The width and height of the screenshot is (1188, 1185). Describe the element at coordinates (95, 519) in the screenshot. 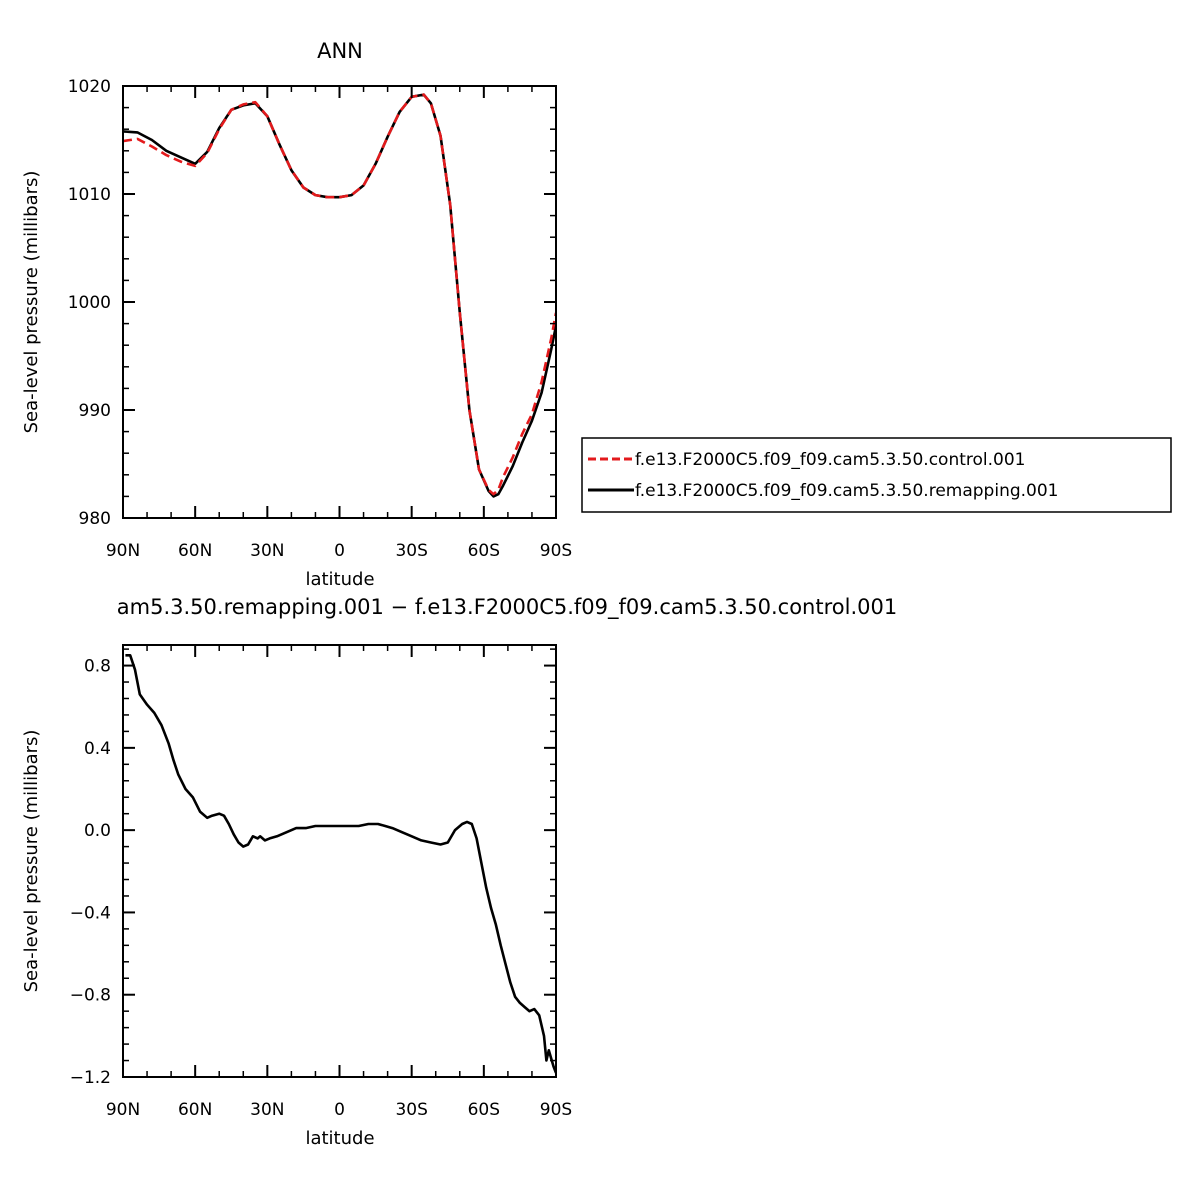

I see `y-tick-label: 980` at that location.